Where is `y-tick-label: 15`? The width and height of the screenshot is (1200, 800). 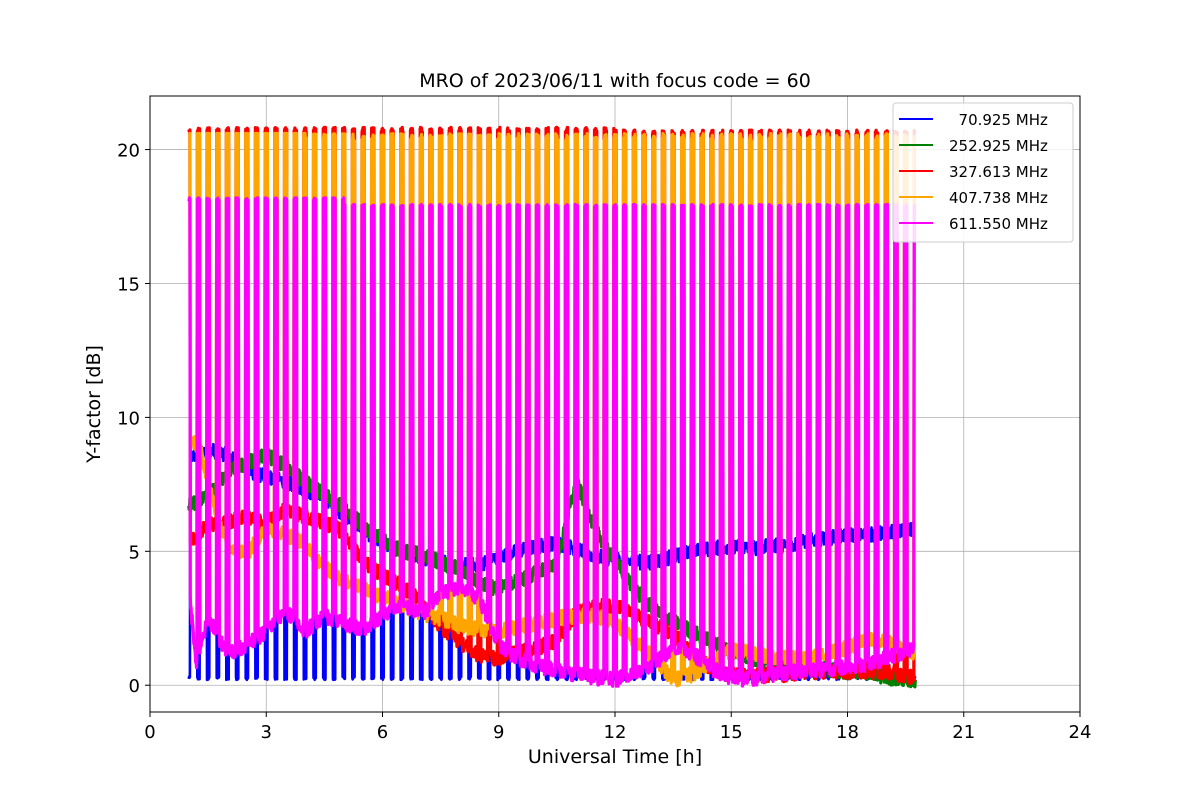
y-tick-label: 15 is located at coordinates (128, 284).